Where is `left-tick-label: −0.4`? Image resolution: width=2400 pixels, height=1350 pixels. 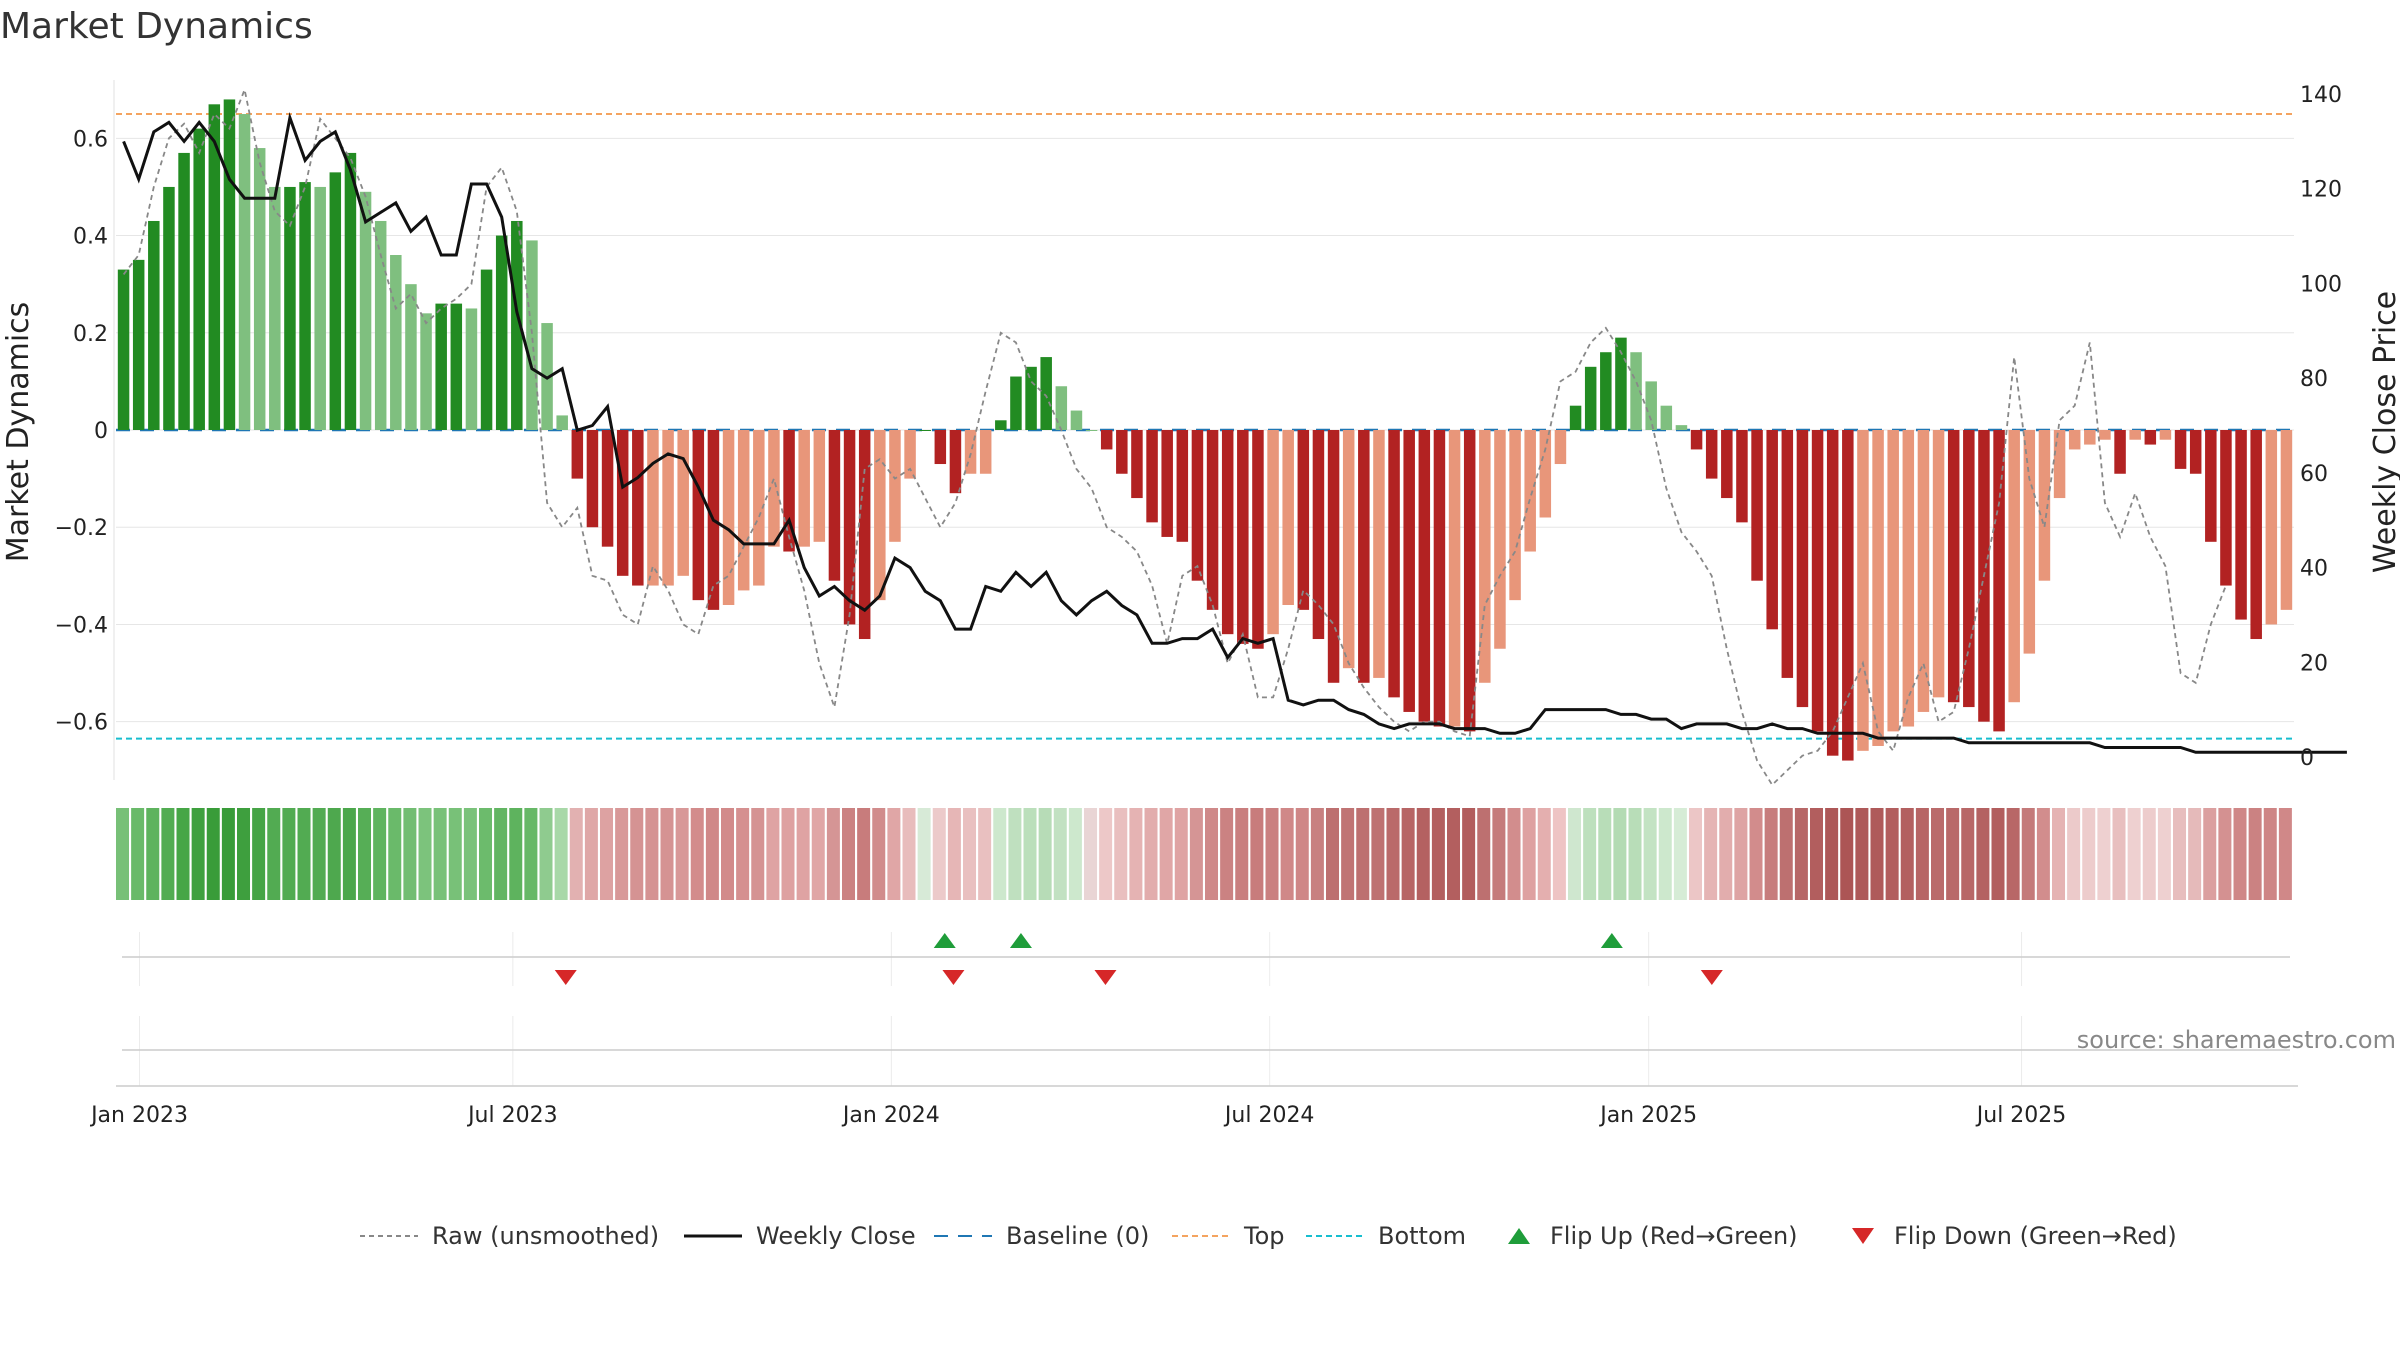 left-tick-label: −0.4 is located at coordinates (81, 625).